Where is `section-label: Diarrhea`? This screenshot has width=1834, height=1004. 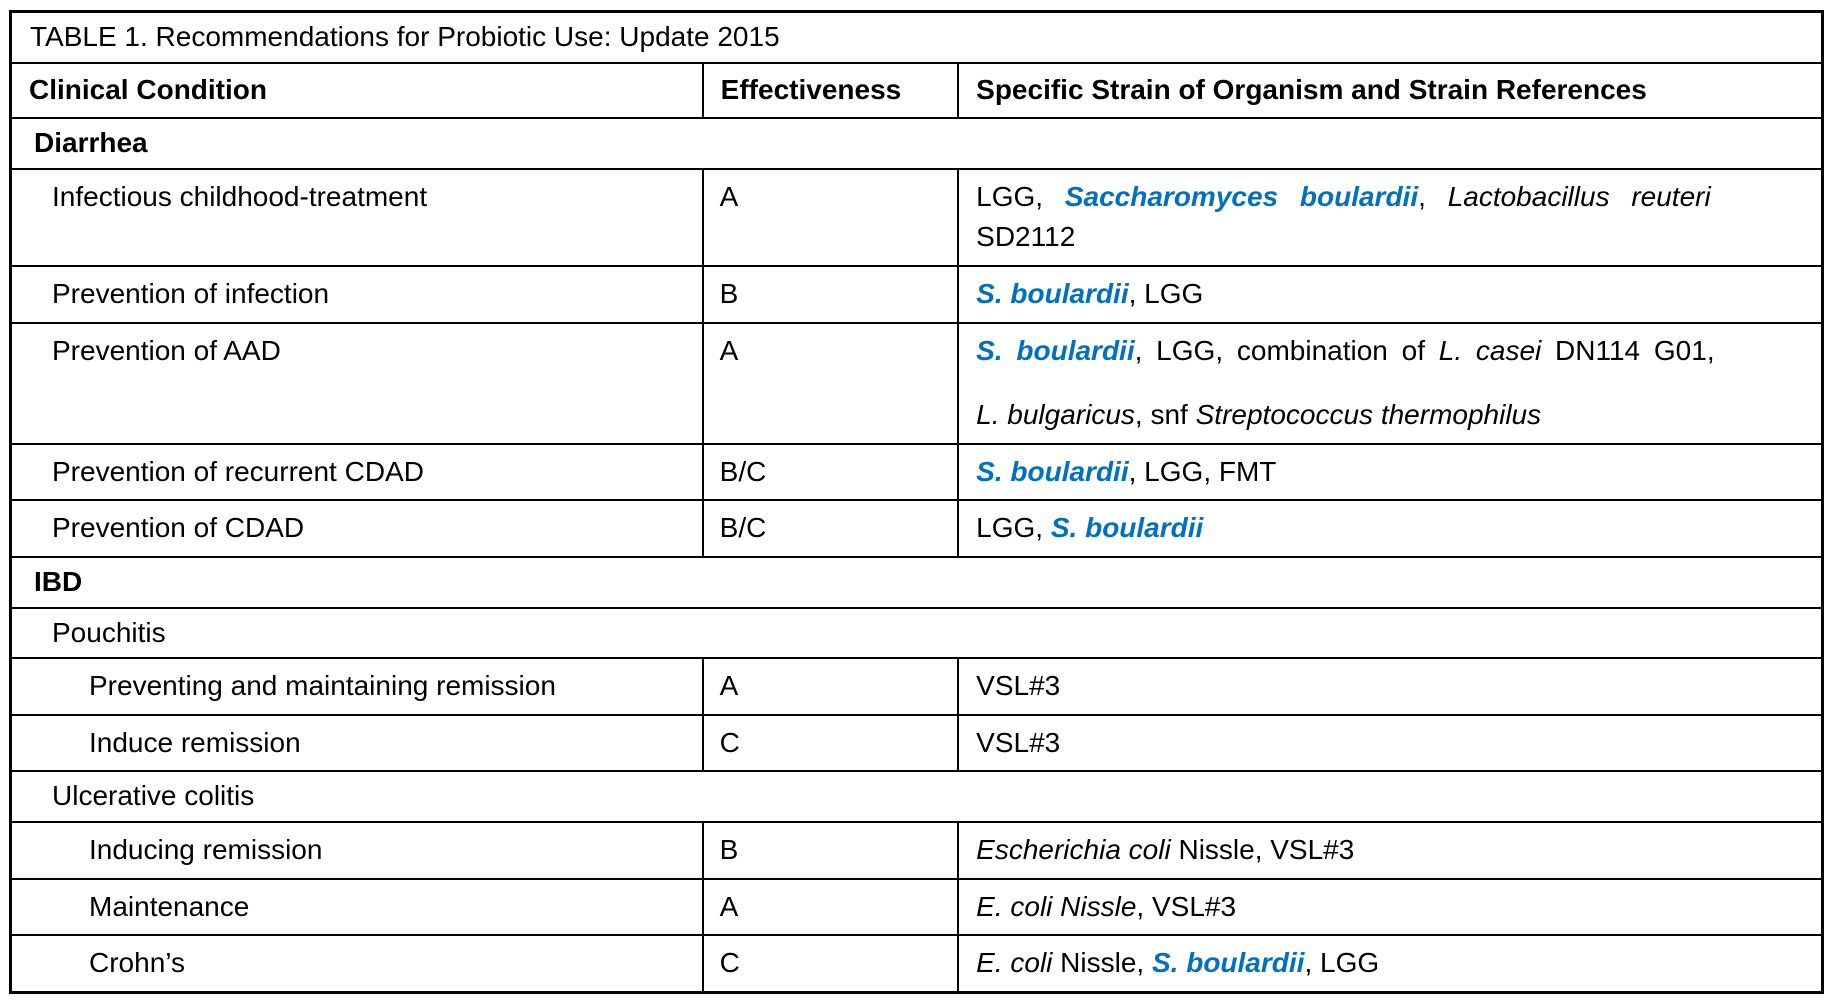
section-label: Diarrhea is located at coordinates (916, 143).